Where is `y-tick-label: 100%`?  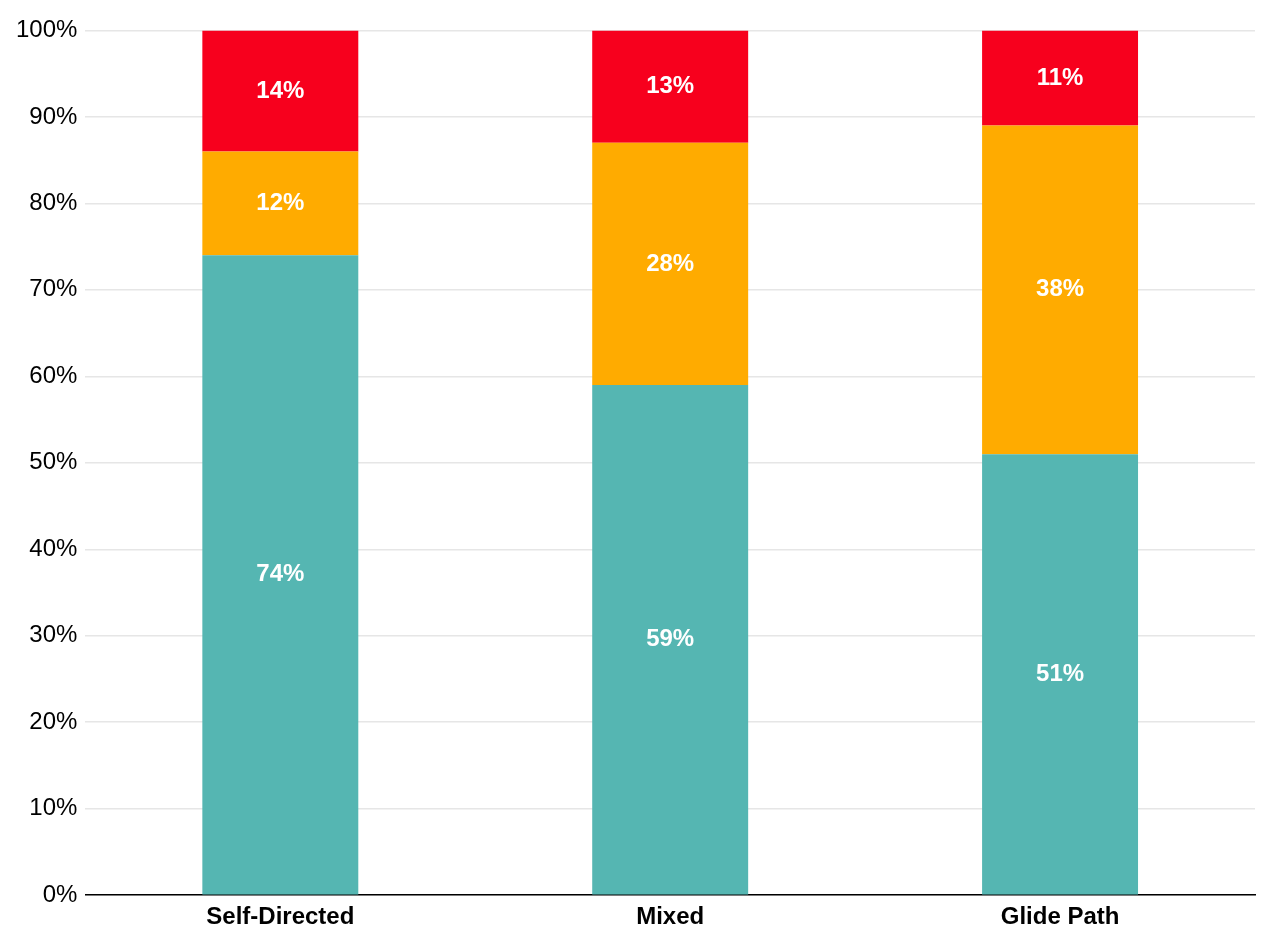 y-tick-label: 100% is located at coordinates (46, 29).